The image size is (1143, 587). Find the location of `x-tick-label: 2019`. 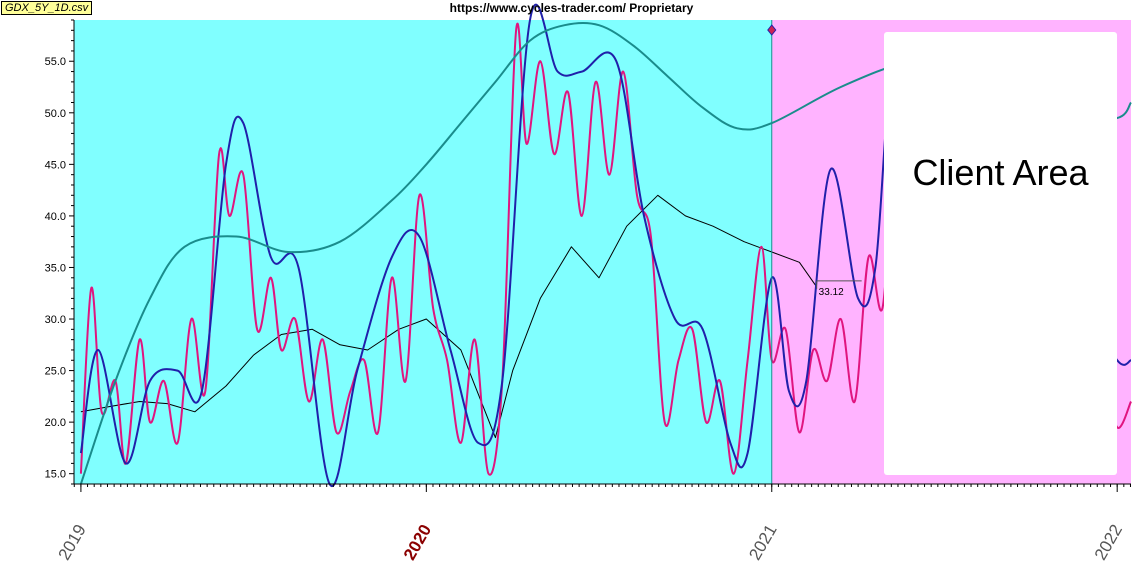

x-tick-label: 2019 is located at coordinates (71, 542).